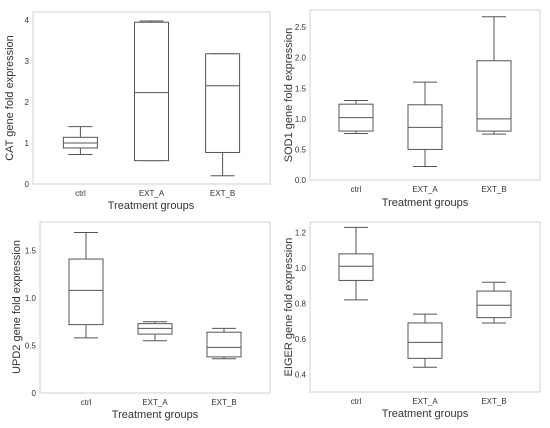 The height and width of the screenshot is (428, 550). What do you see at coordinates (27, 143) in the screenshot?
I see `y-tick-label: 1` at bounding box center [27, 143].